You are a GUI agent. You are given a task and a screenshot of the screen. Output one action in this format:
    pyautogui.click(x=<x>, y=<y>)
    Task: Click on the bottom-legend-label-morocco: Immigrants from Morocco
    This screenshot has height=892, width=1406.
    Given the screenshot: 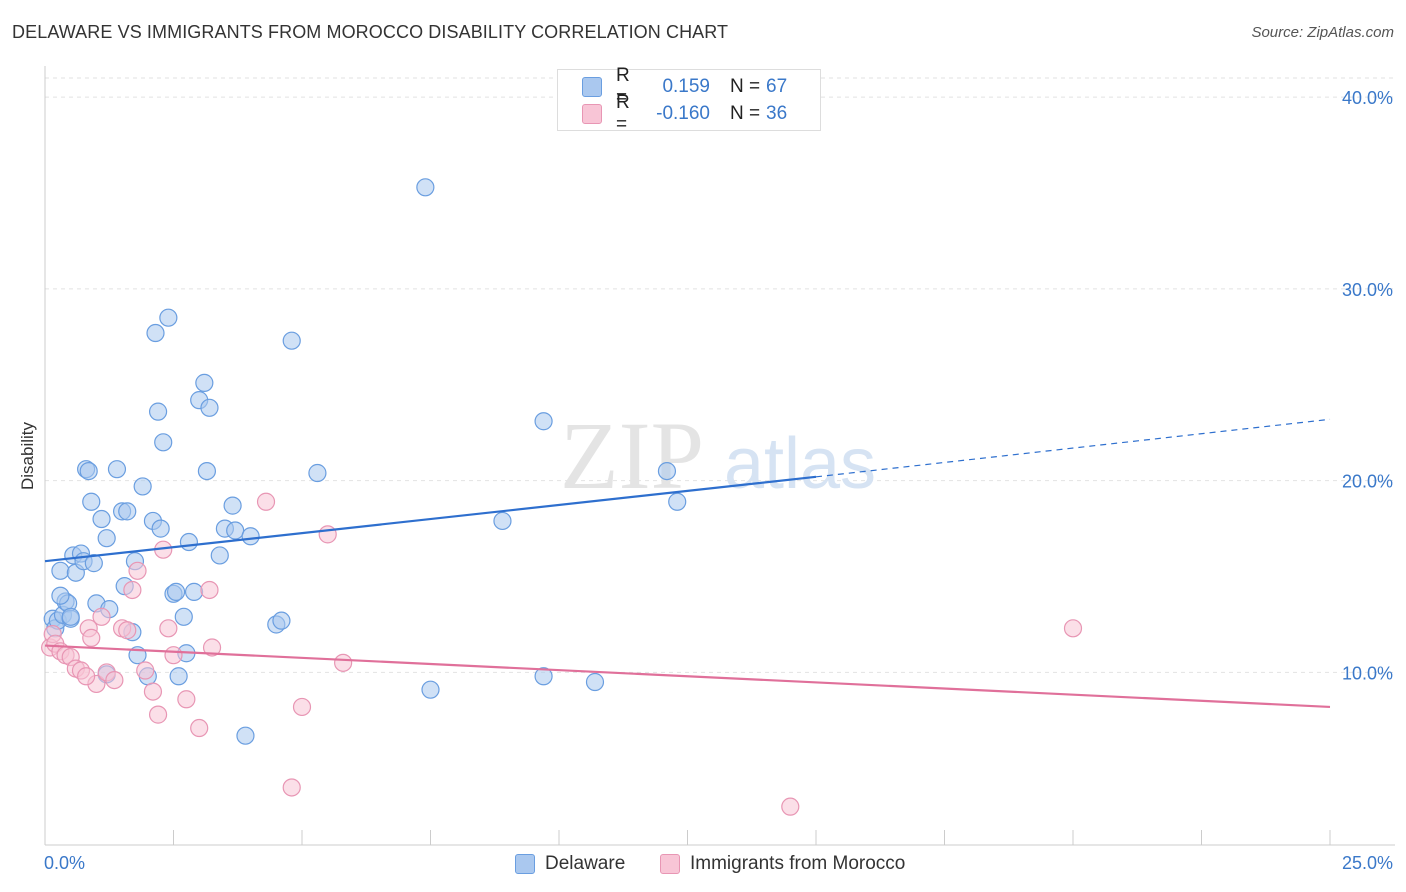 What is the action you would take?
    pyautogui.click(x=798, y=863)
    